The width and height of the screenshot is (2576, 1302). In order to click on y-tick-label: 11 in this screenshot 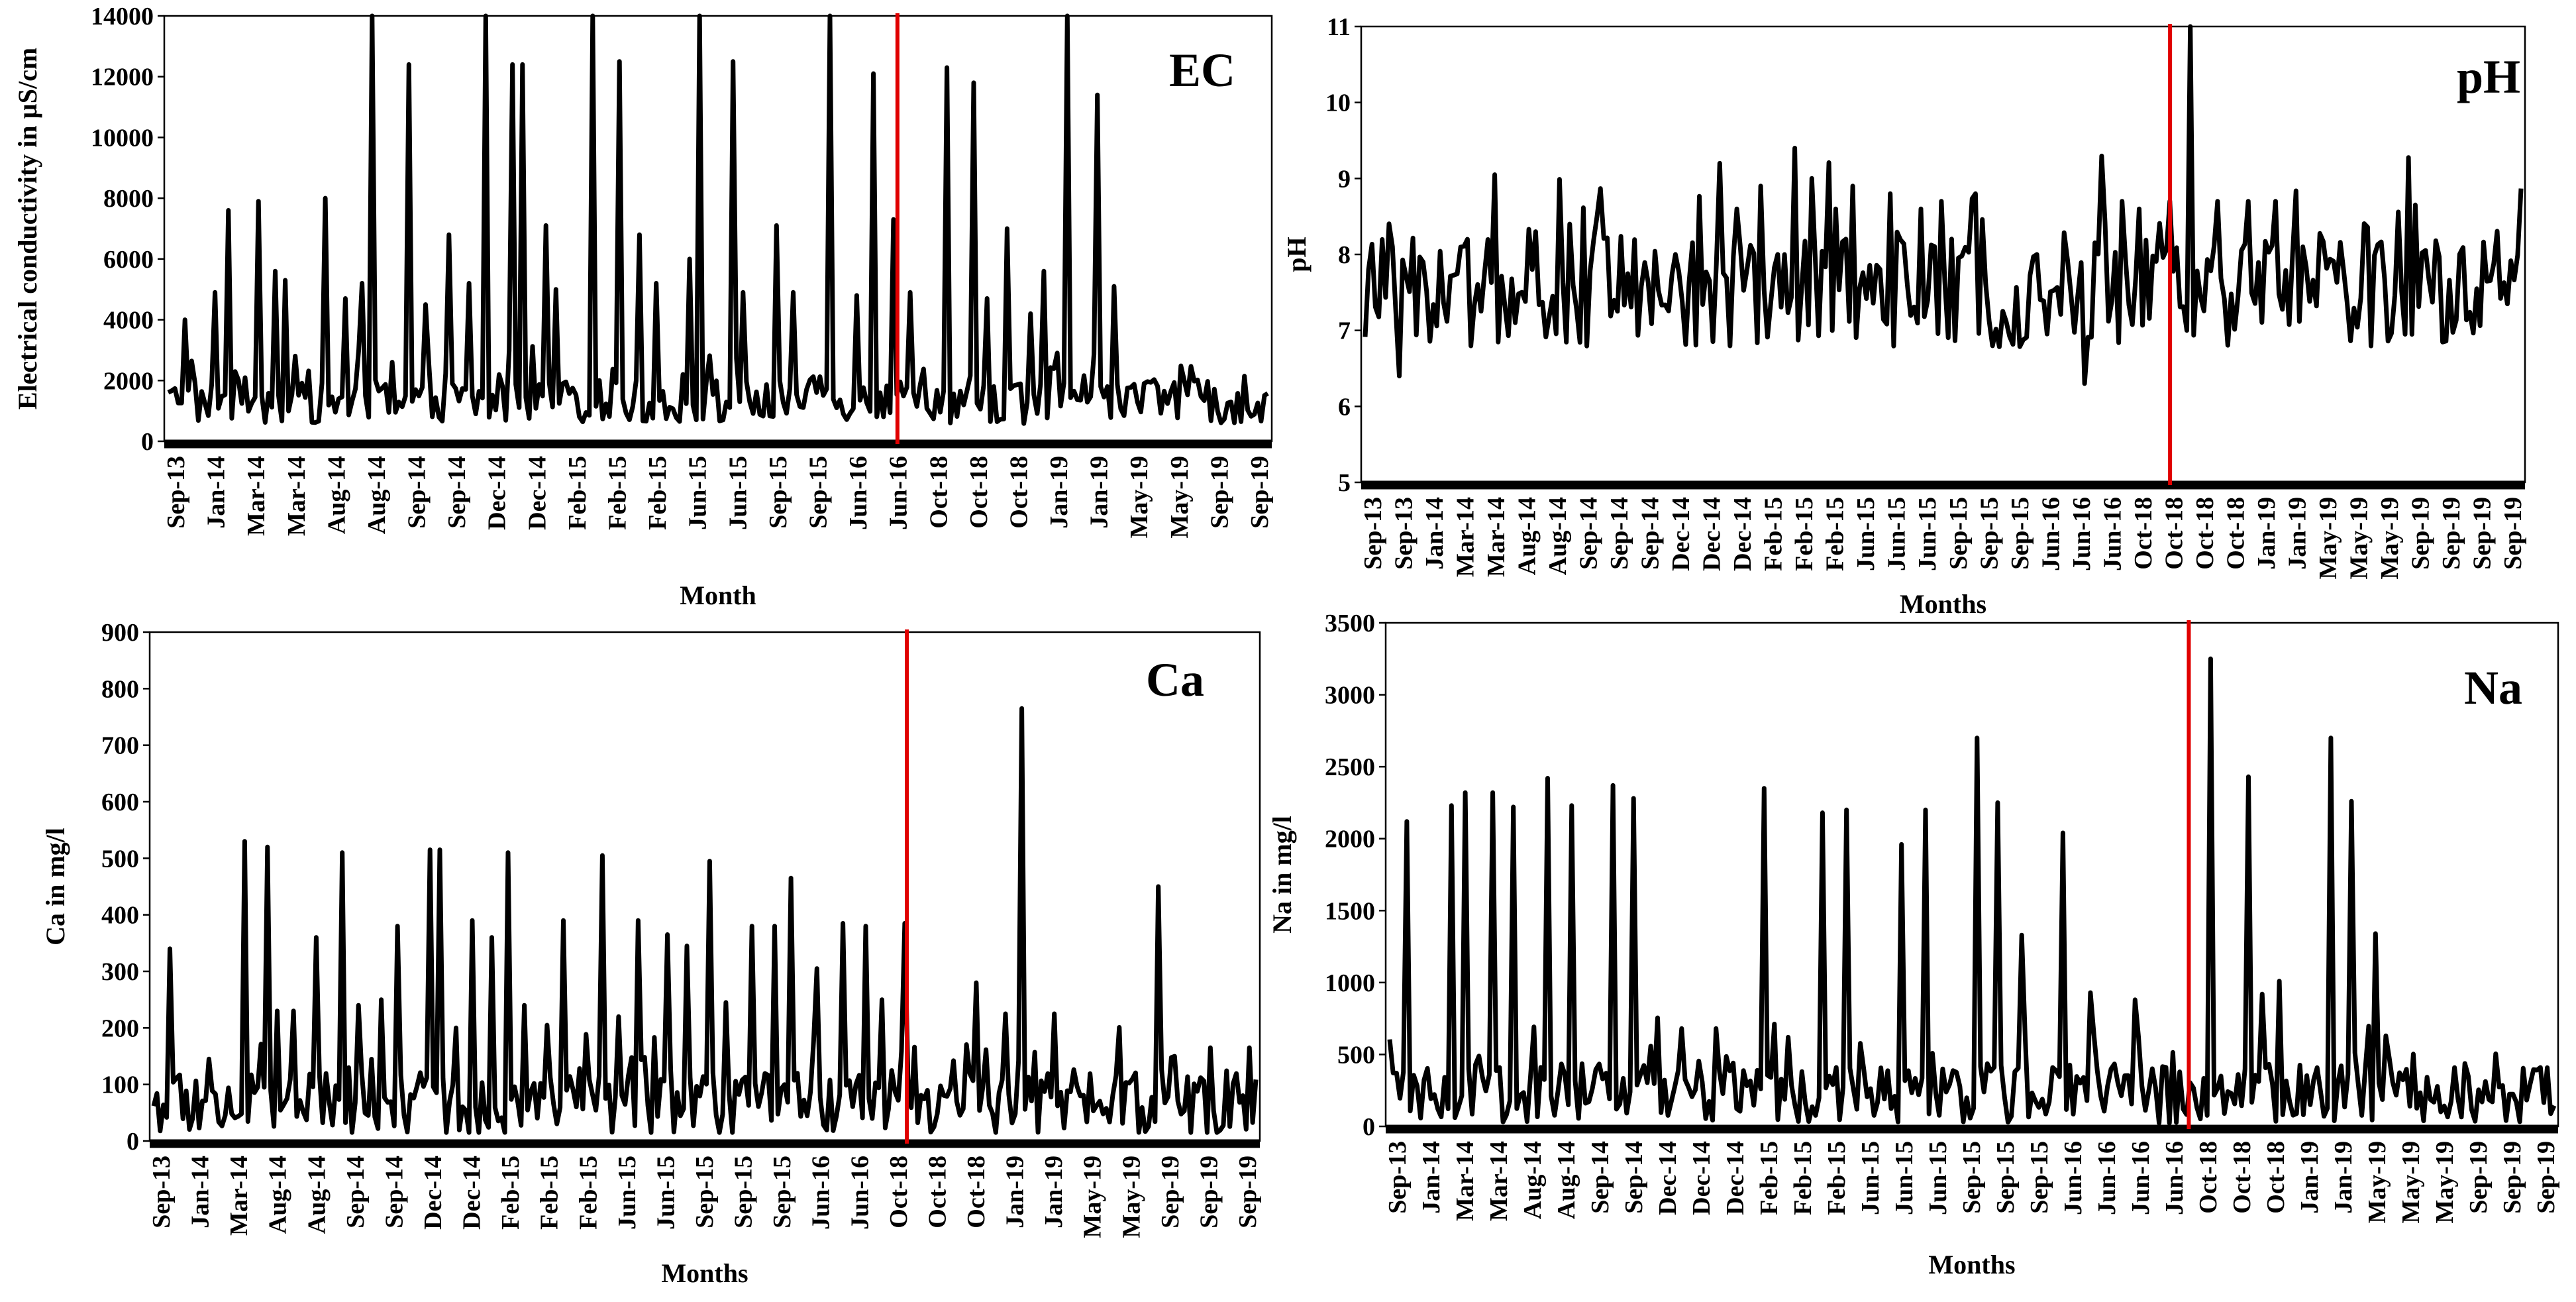, I will do `click(1339, 27)`.